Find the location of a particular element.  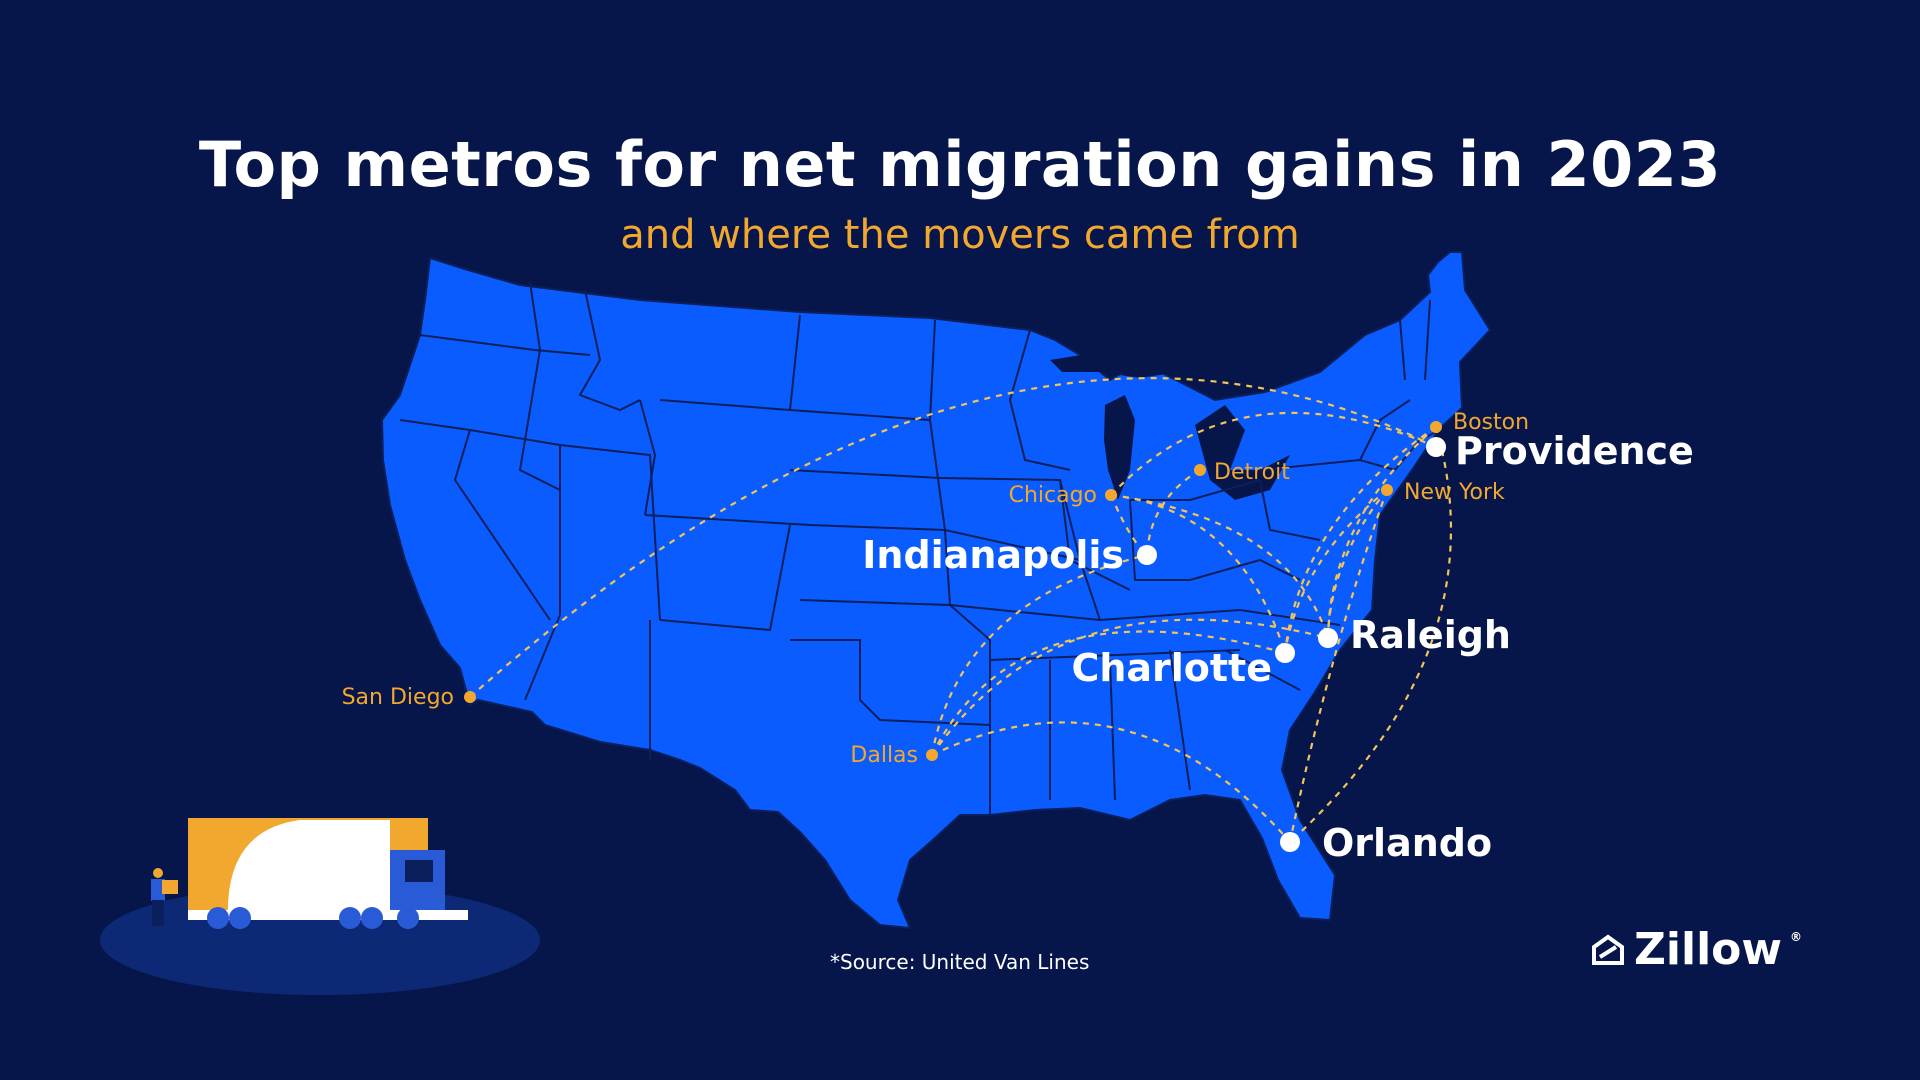

mover-legs is located at coordinates (158, 913).